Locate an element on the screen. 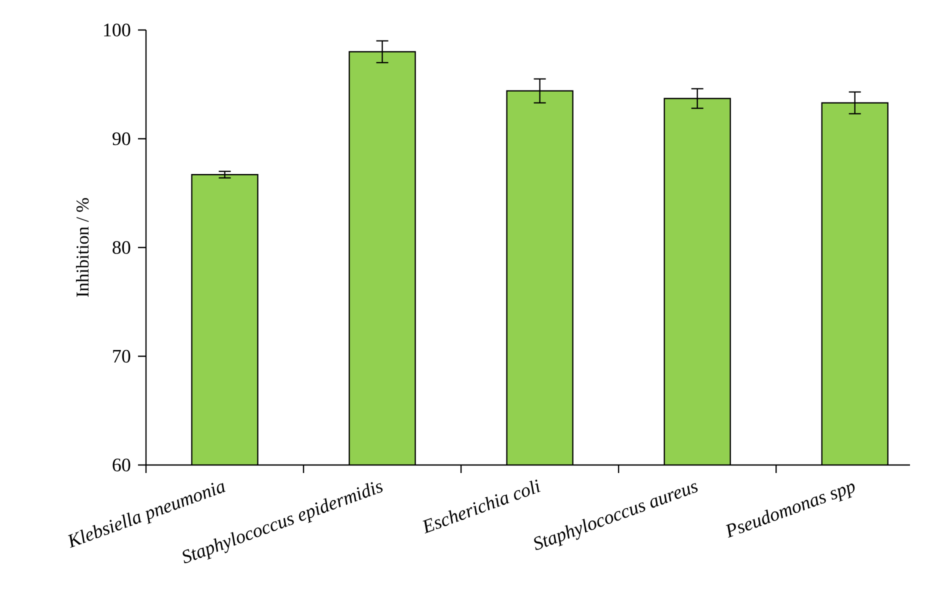 The height and width of the screenshot is (610, 928). y-tick-label: 90 is located at coordinates (121, 139).